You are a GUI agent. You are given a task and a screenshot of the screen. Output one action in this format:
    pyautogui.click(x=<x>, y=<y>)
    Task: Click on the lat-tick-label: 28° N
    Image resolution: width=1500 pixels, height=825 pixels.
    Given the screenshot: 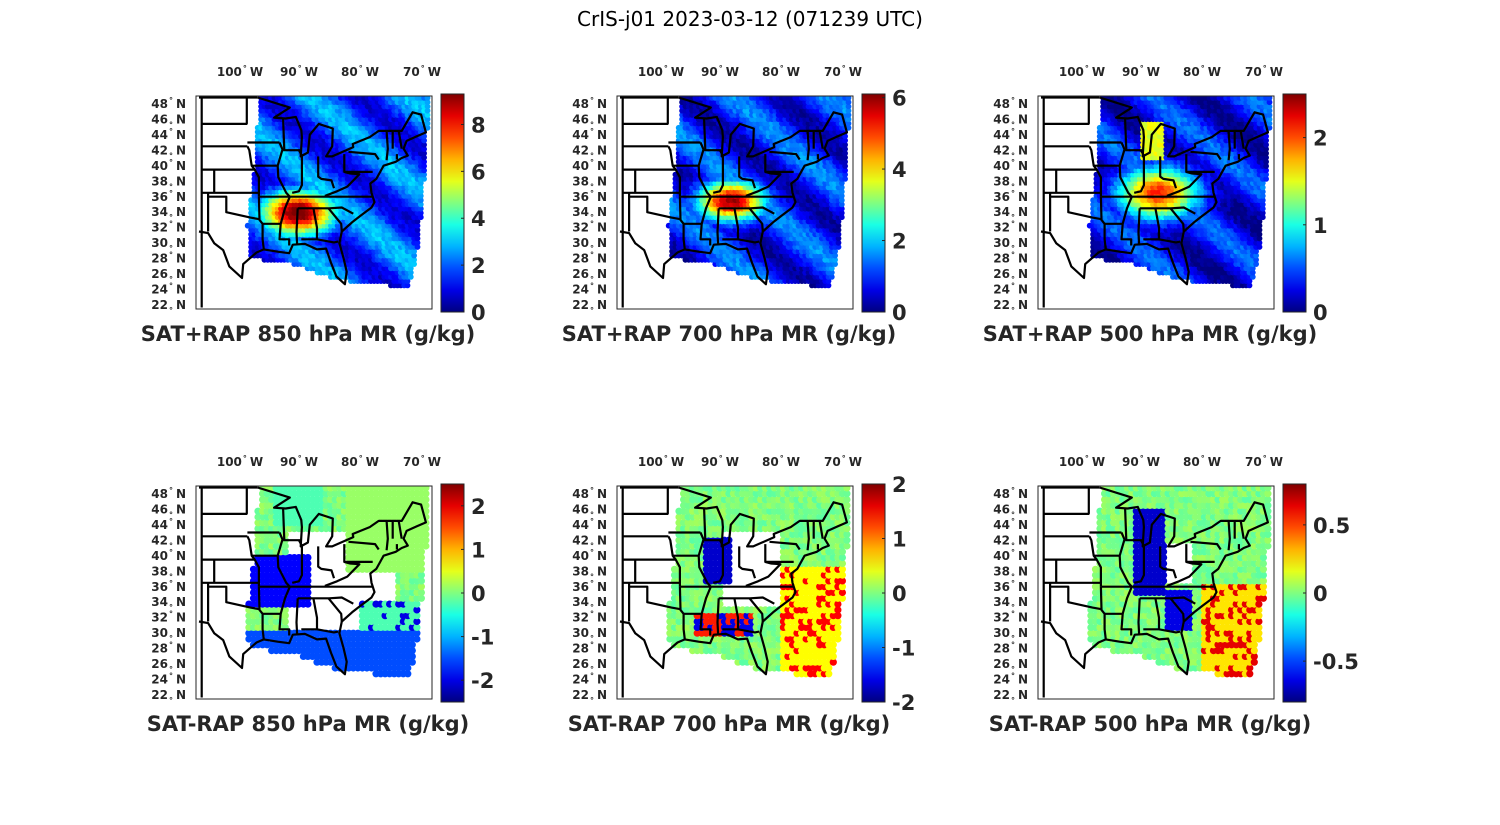 What is the action you would take?
    pyautogui.click(x=168, y=258)
    